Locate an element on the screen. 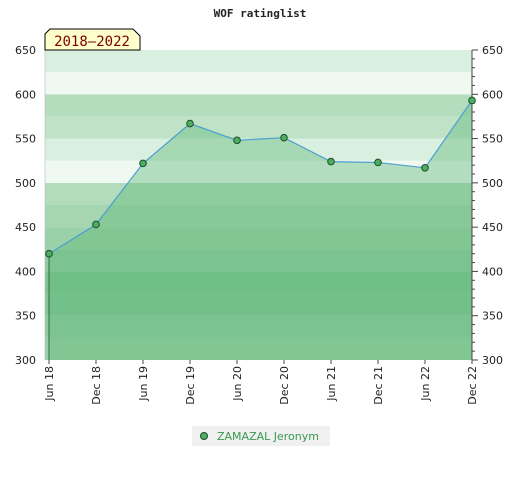 This screenshot has height=480, width=520. y-tick-label-left: 350 is located at coordinates (25, 316).